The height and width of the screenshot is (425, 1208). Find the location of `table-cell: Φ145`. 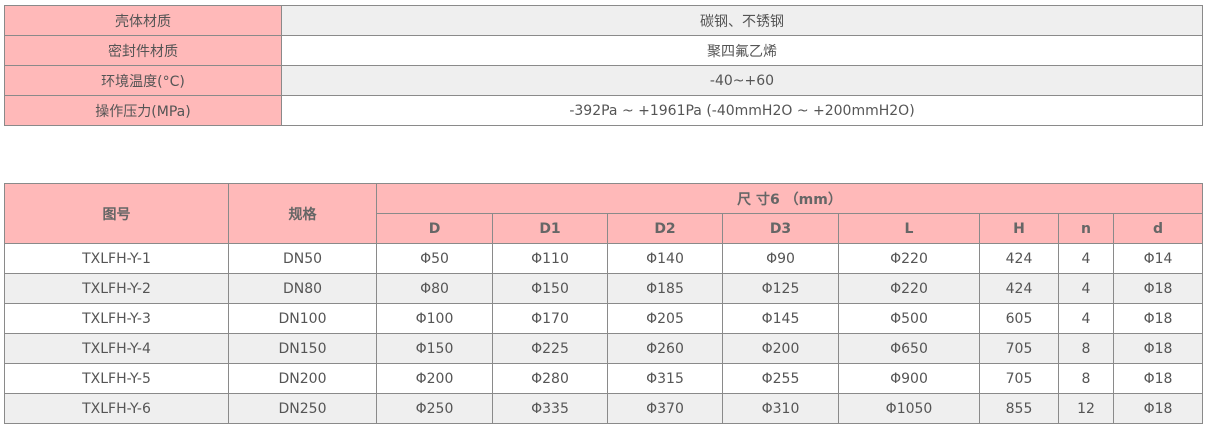

table-cell: Φ145 is located at coordinates (780, 318).